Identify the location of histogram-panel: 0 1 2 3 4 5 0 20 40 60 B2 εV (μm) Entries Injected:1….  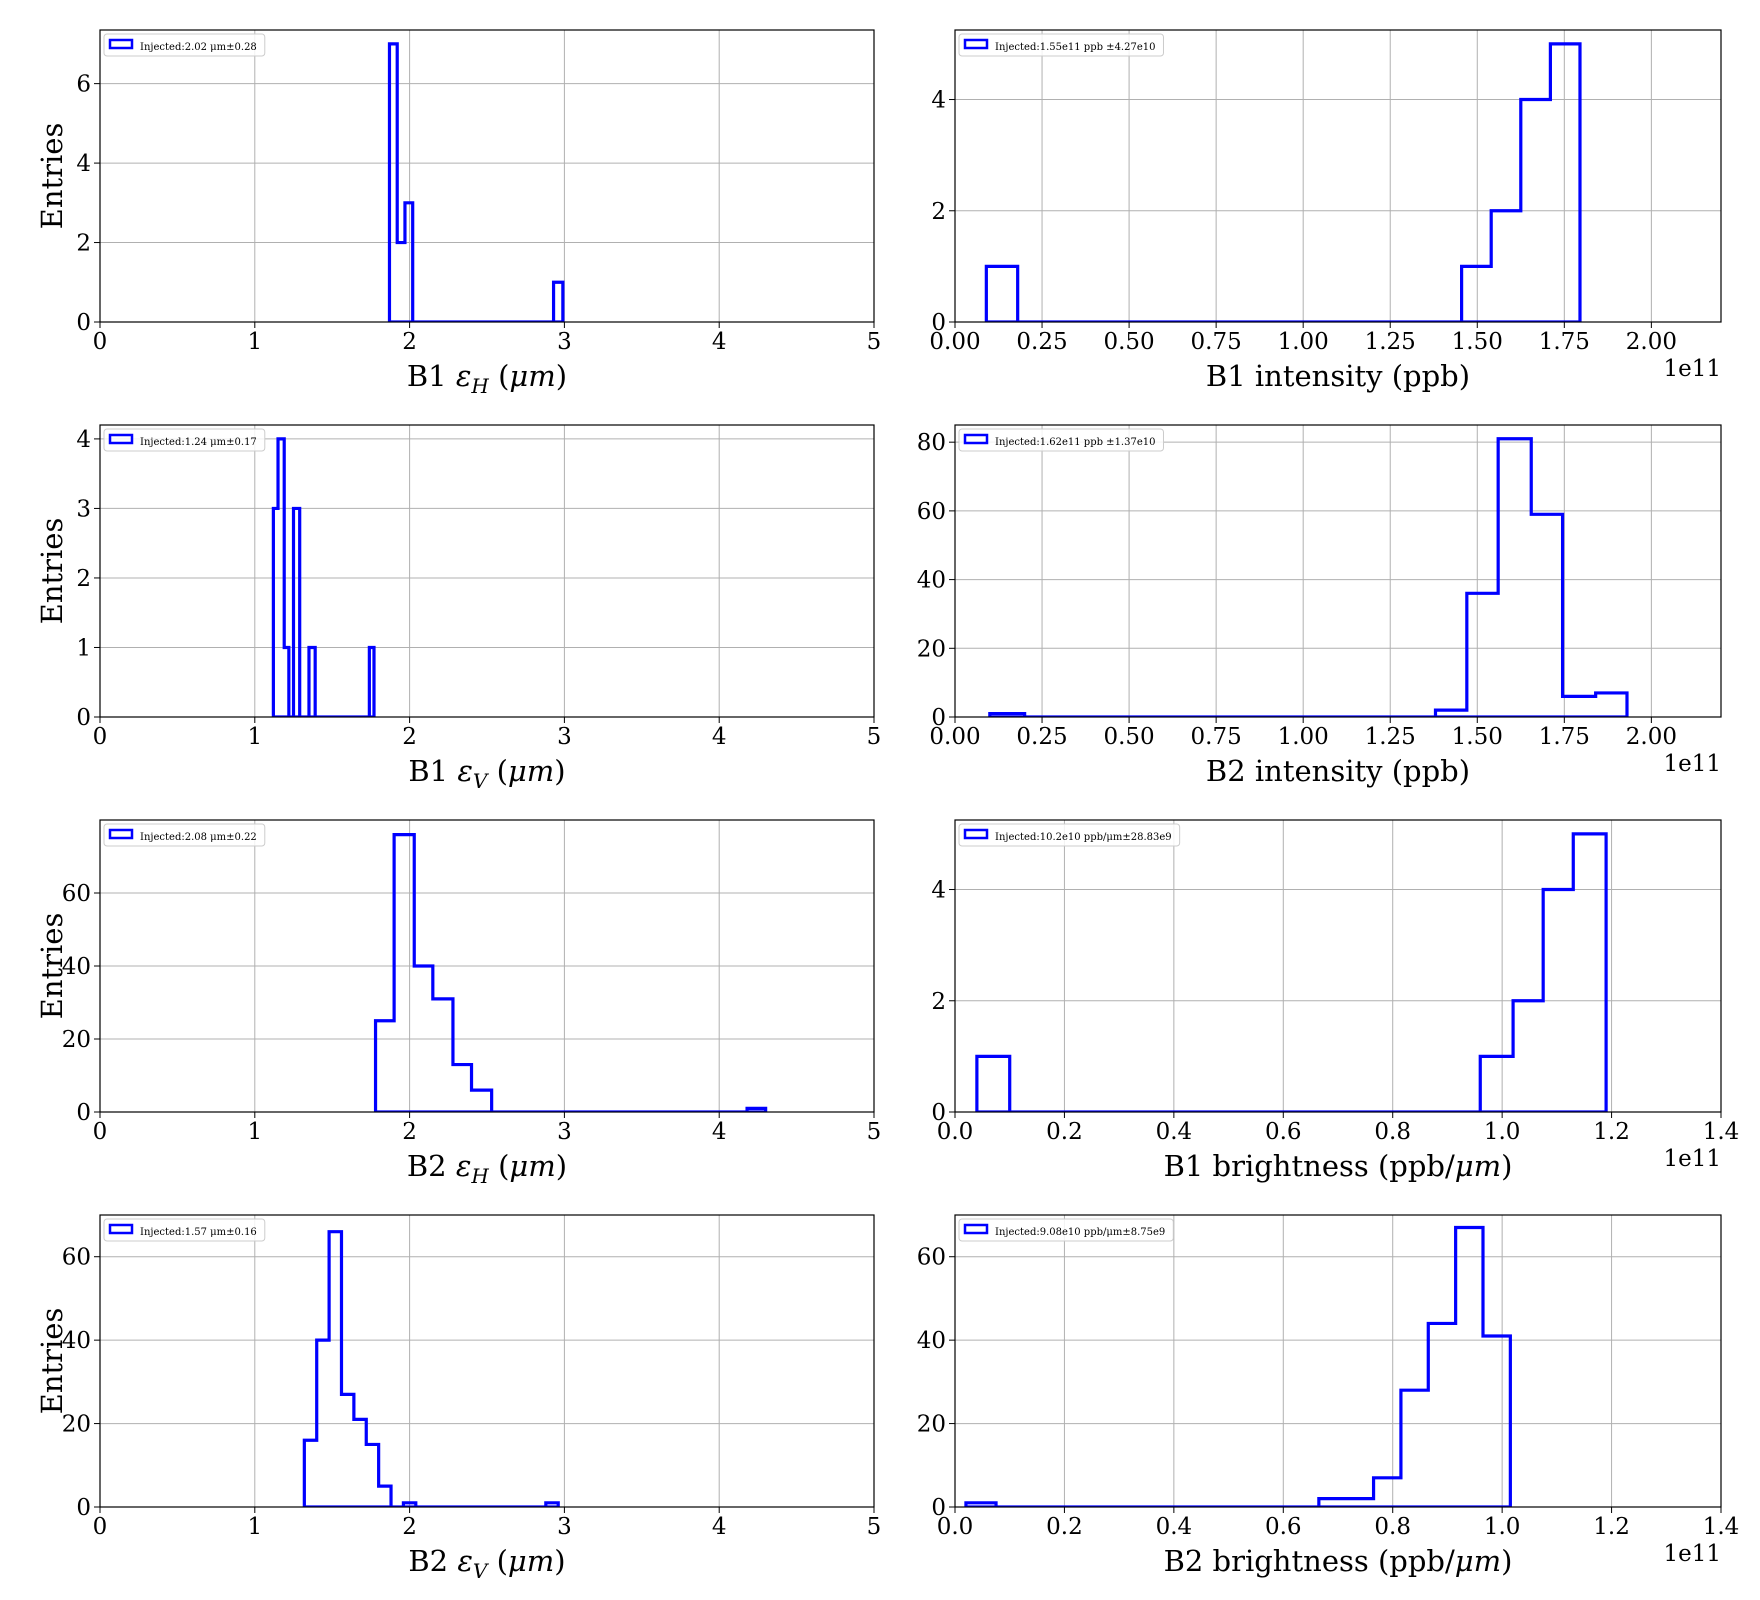
(458, 1398).